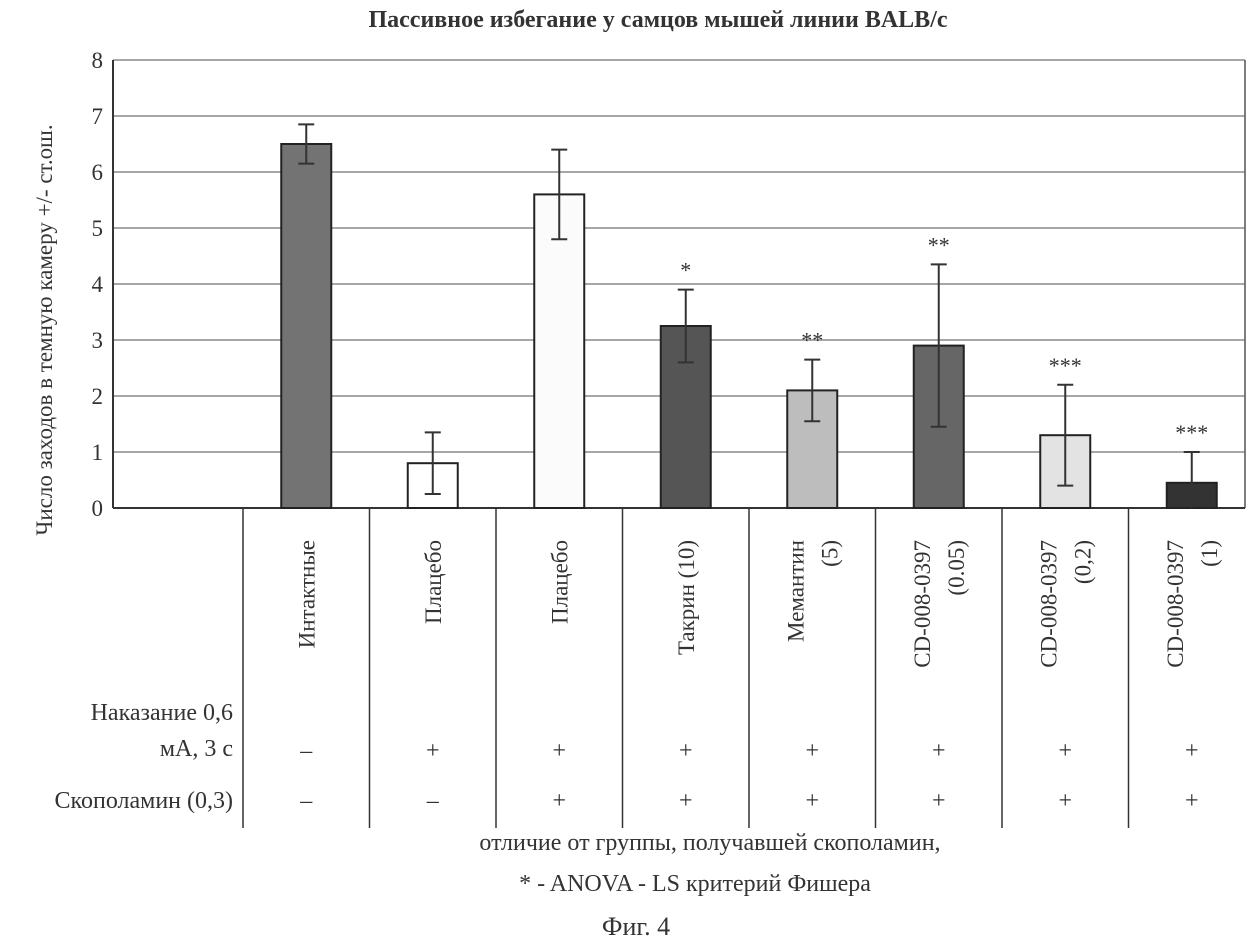 This screenshot has width=1250, height=945. What do you see at coordinates (685, 270) in the screenshot?
I see `significance-mark: *` at bounding box center [685, 270].